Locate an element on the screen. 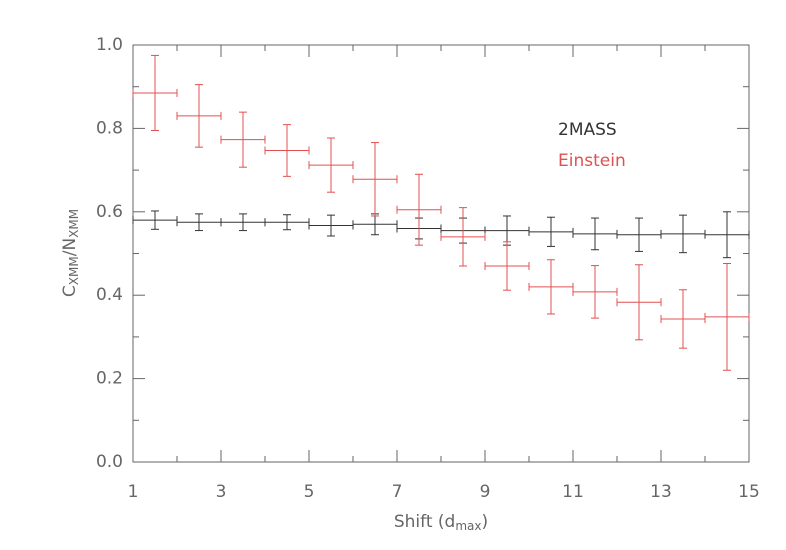 This screenshot has width=786, height=550. legend-entry: Einstein is located at coordinates (592, 161).